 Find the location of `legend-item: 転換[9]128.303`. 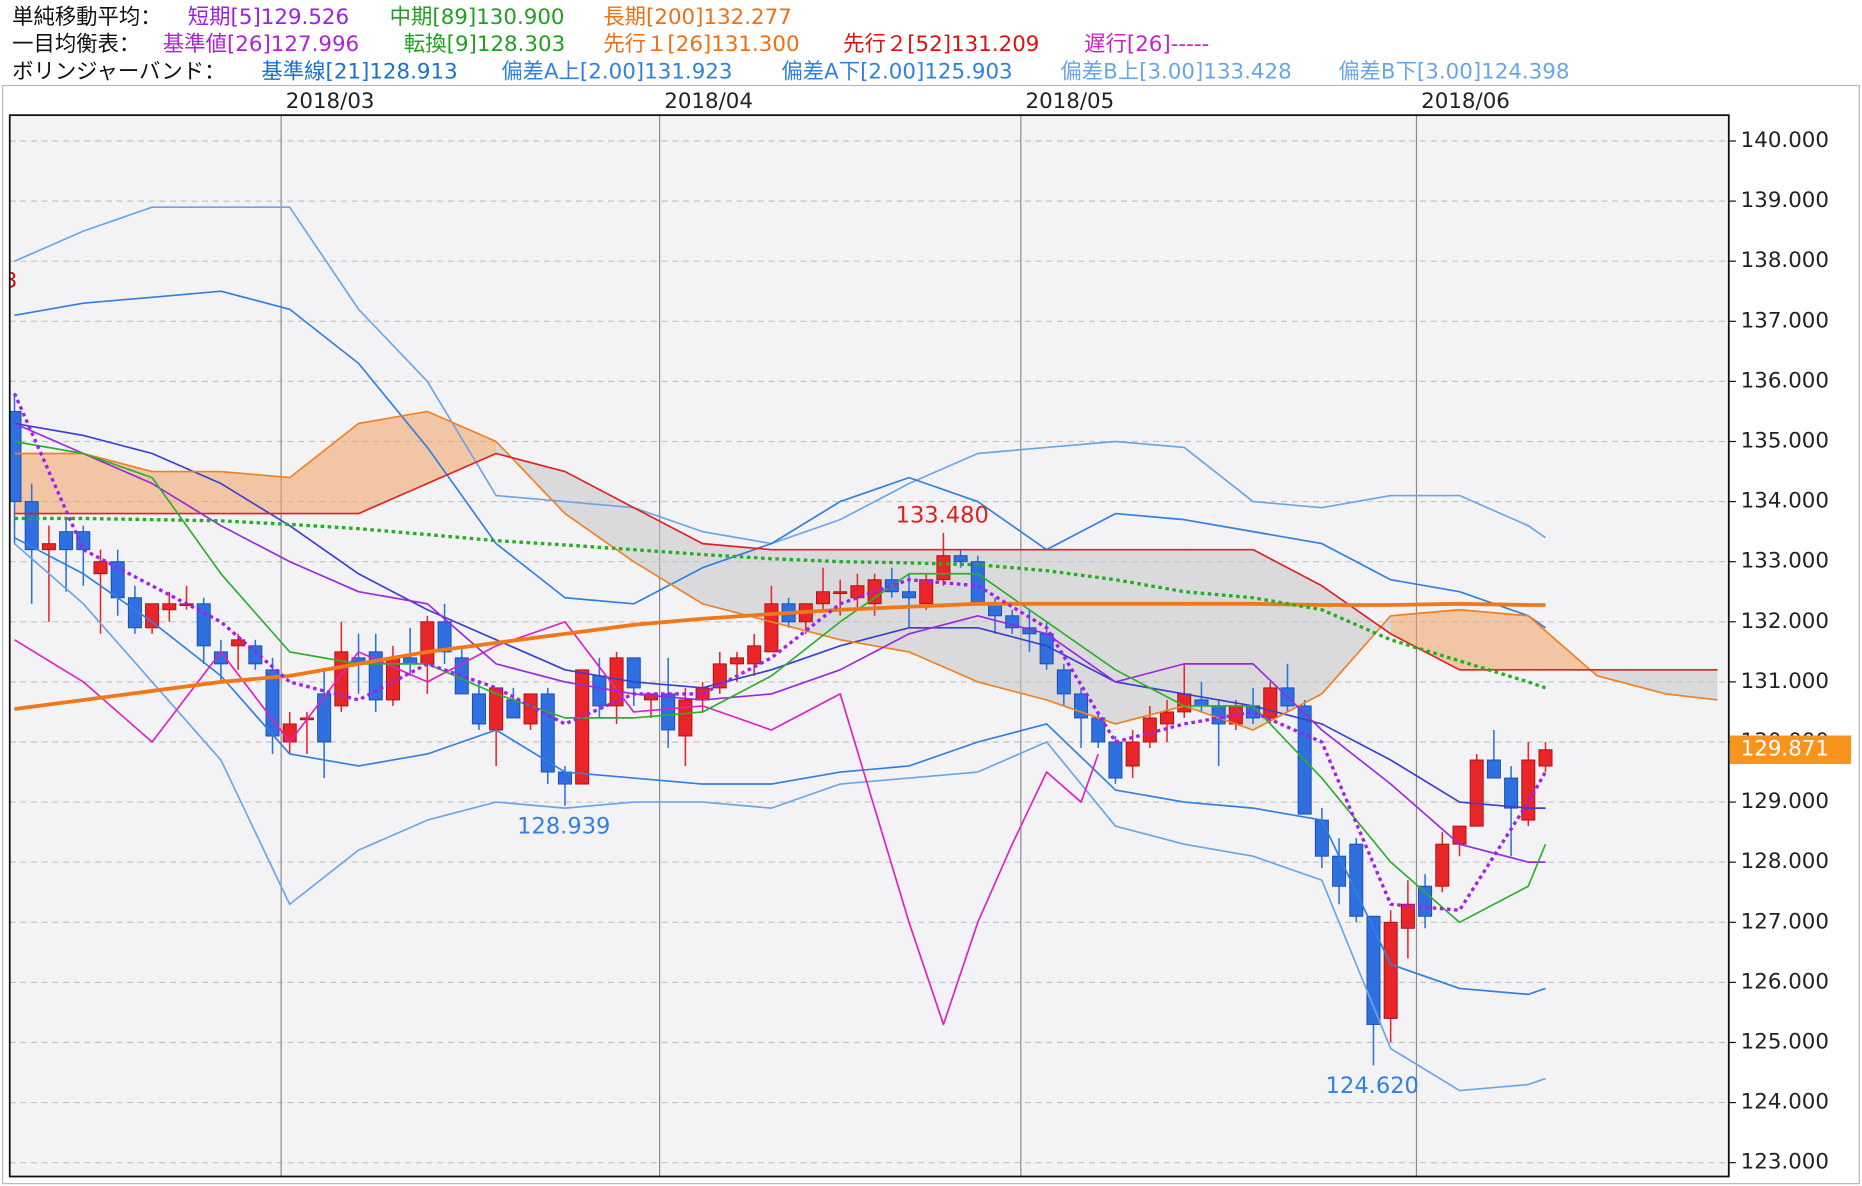

legend-item: 転換[9]128.303 is located at coordinates (484, 44).